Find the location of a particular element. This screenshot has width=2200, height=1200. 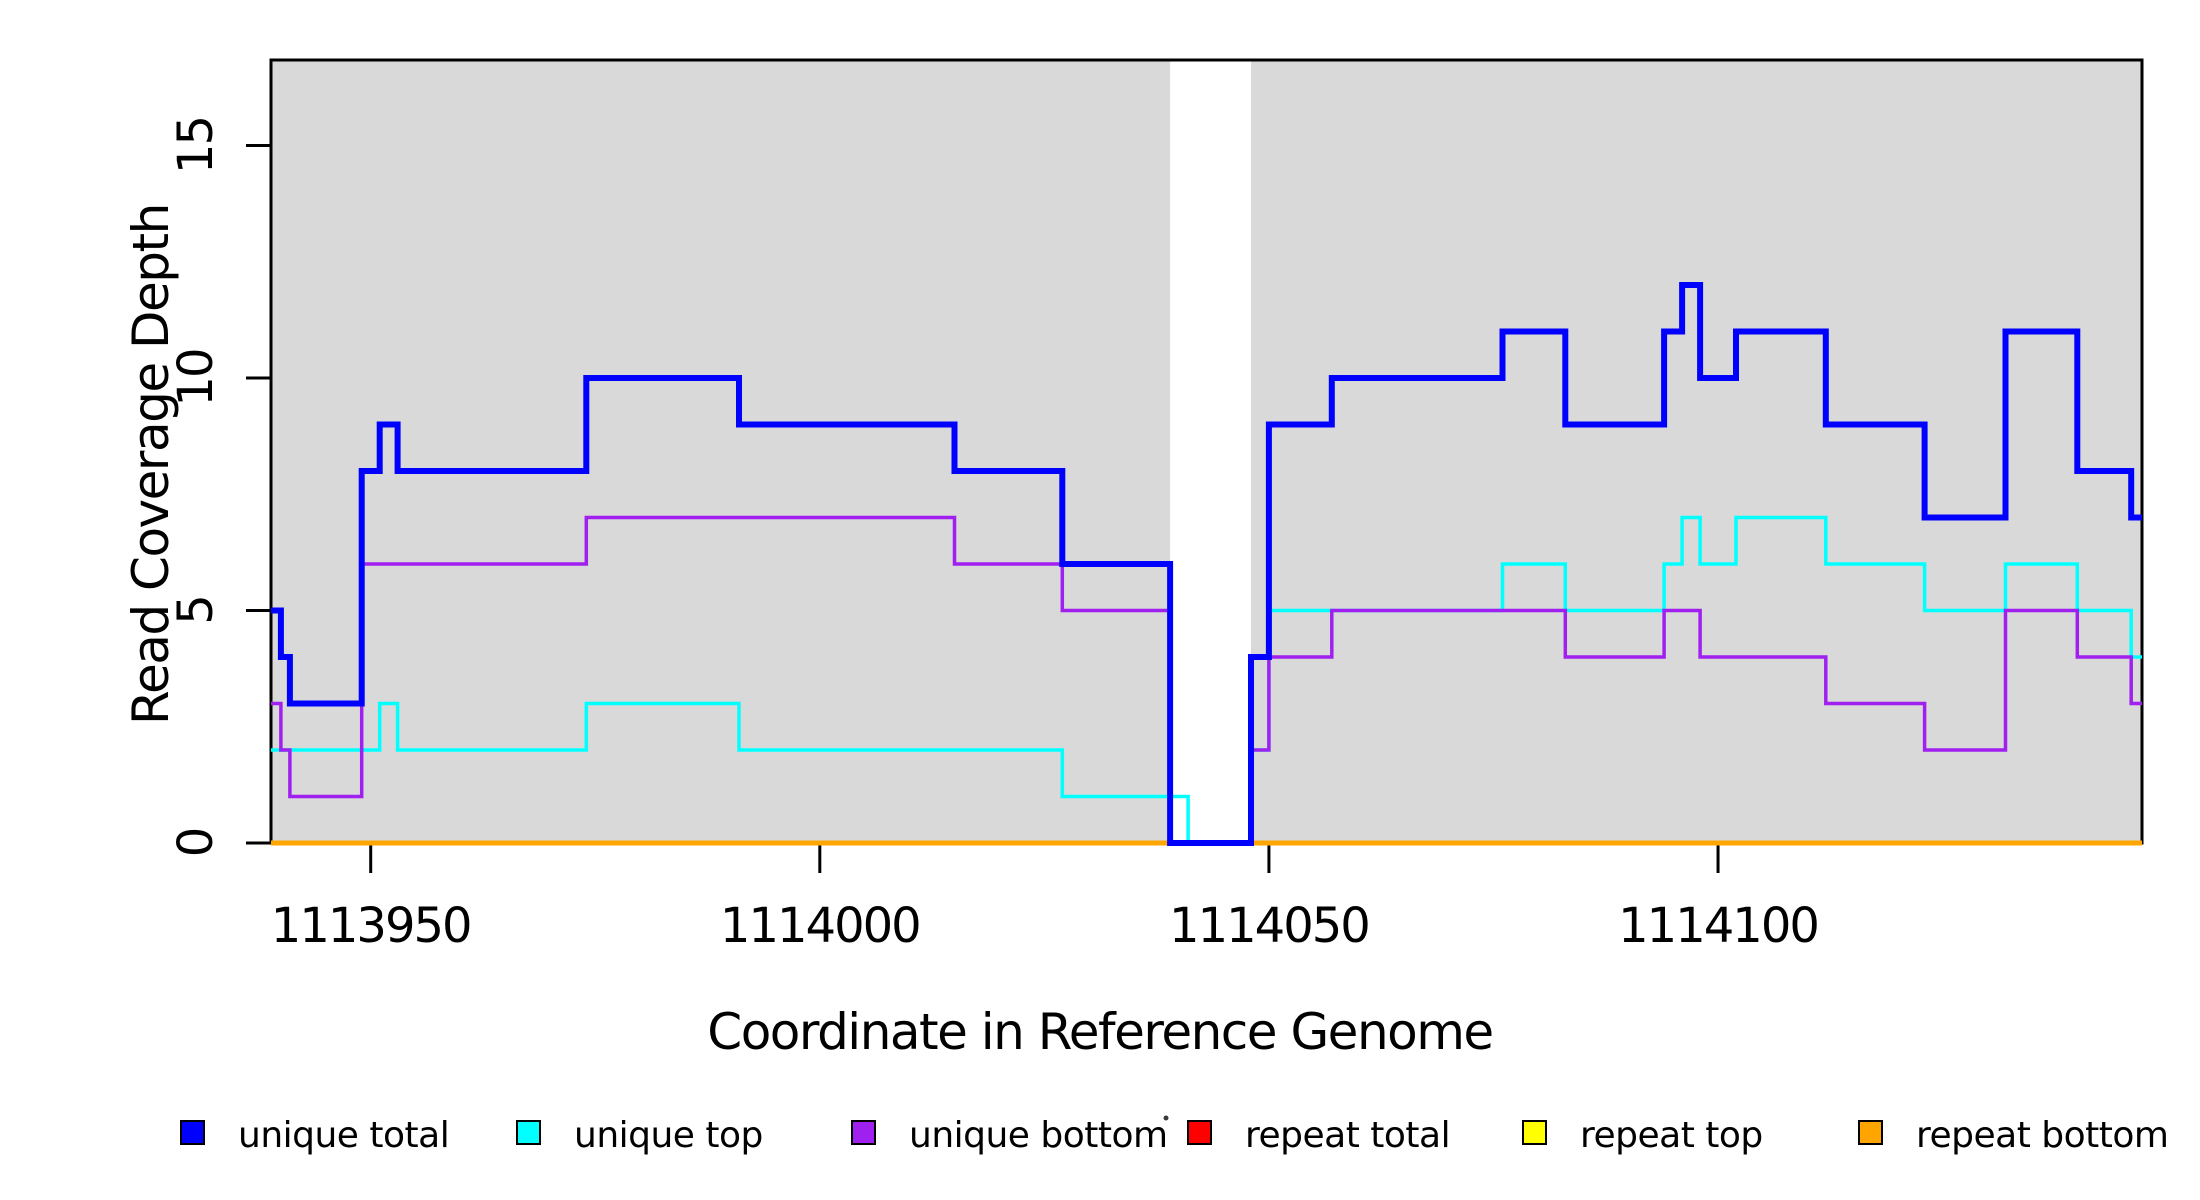

stray-dot is located at coordinates (1166, 1118).